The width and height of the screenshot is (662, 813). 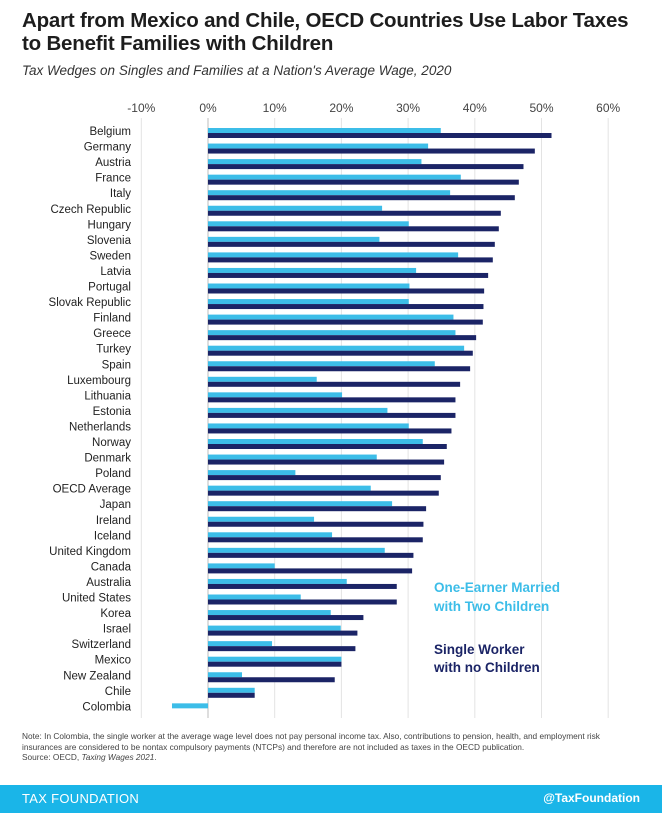 I want to click on legend-married-line2: with Two Children, so click(x=491, y=606).